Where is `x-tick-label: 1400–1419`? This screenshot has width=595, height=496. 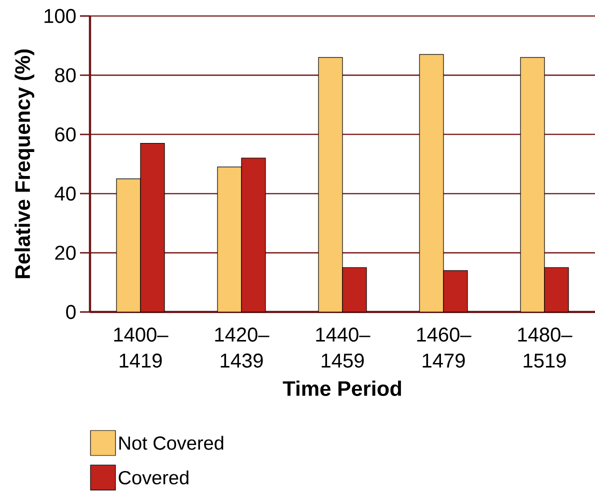 x-tick-label: 1400–1419 is located at coordinates (141, 348).